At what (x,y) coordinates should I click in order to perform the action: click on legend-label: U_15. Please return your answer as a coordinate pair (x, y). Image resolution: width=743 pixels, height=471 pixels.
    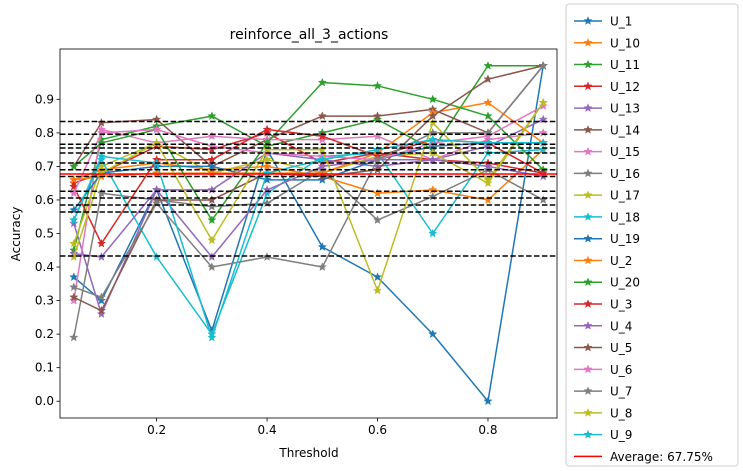
    Looking at the image, I should click on (625, 152).